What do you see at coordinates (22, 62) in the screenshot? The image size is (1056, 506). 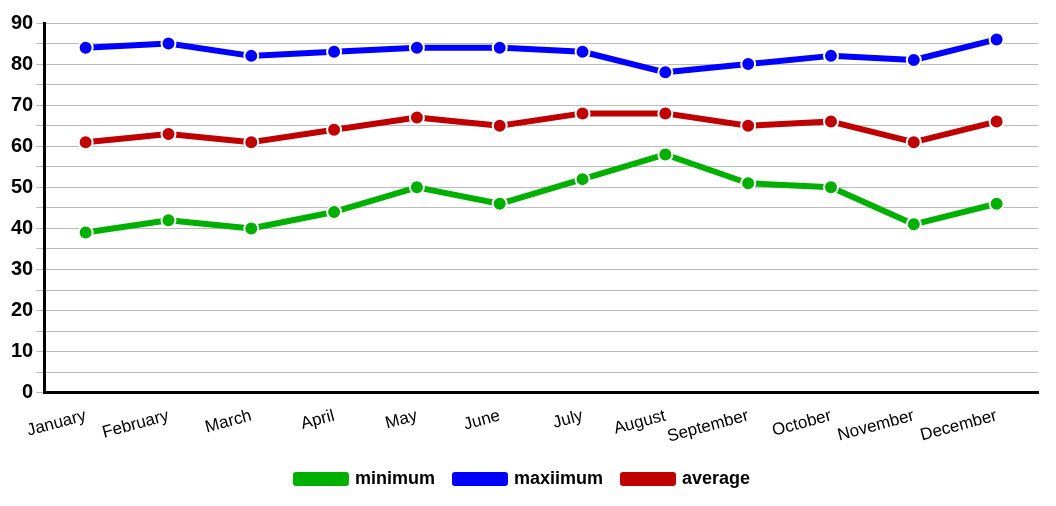 I see `y-tick-label: 80` at bounding box center [22, 62].